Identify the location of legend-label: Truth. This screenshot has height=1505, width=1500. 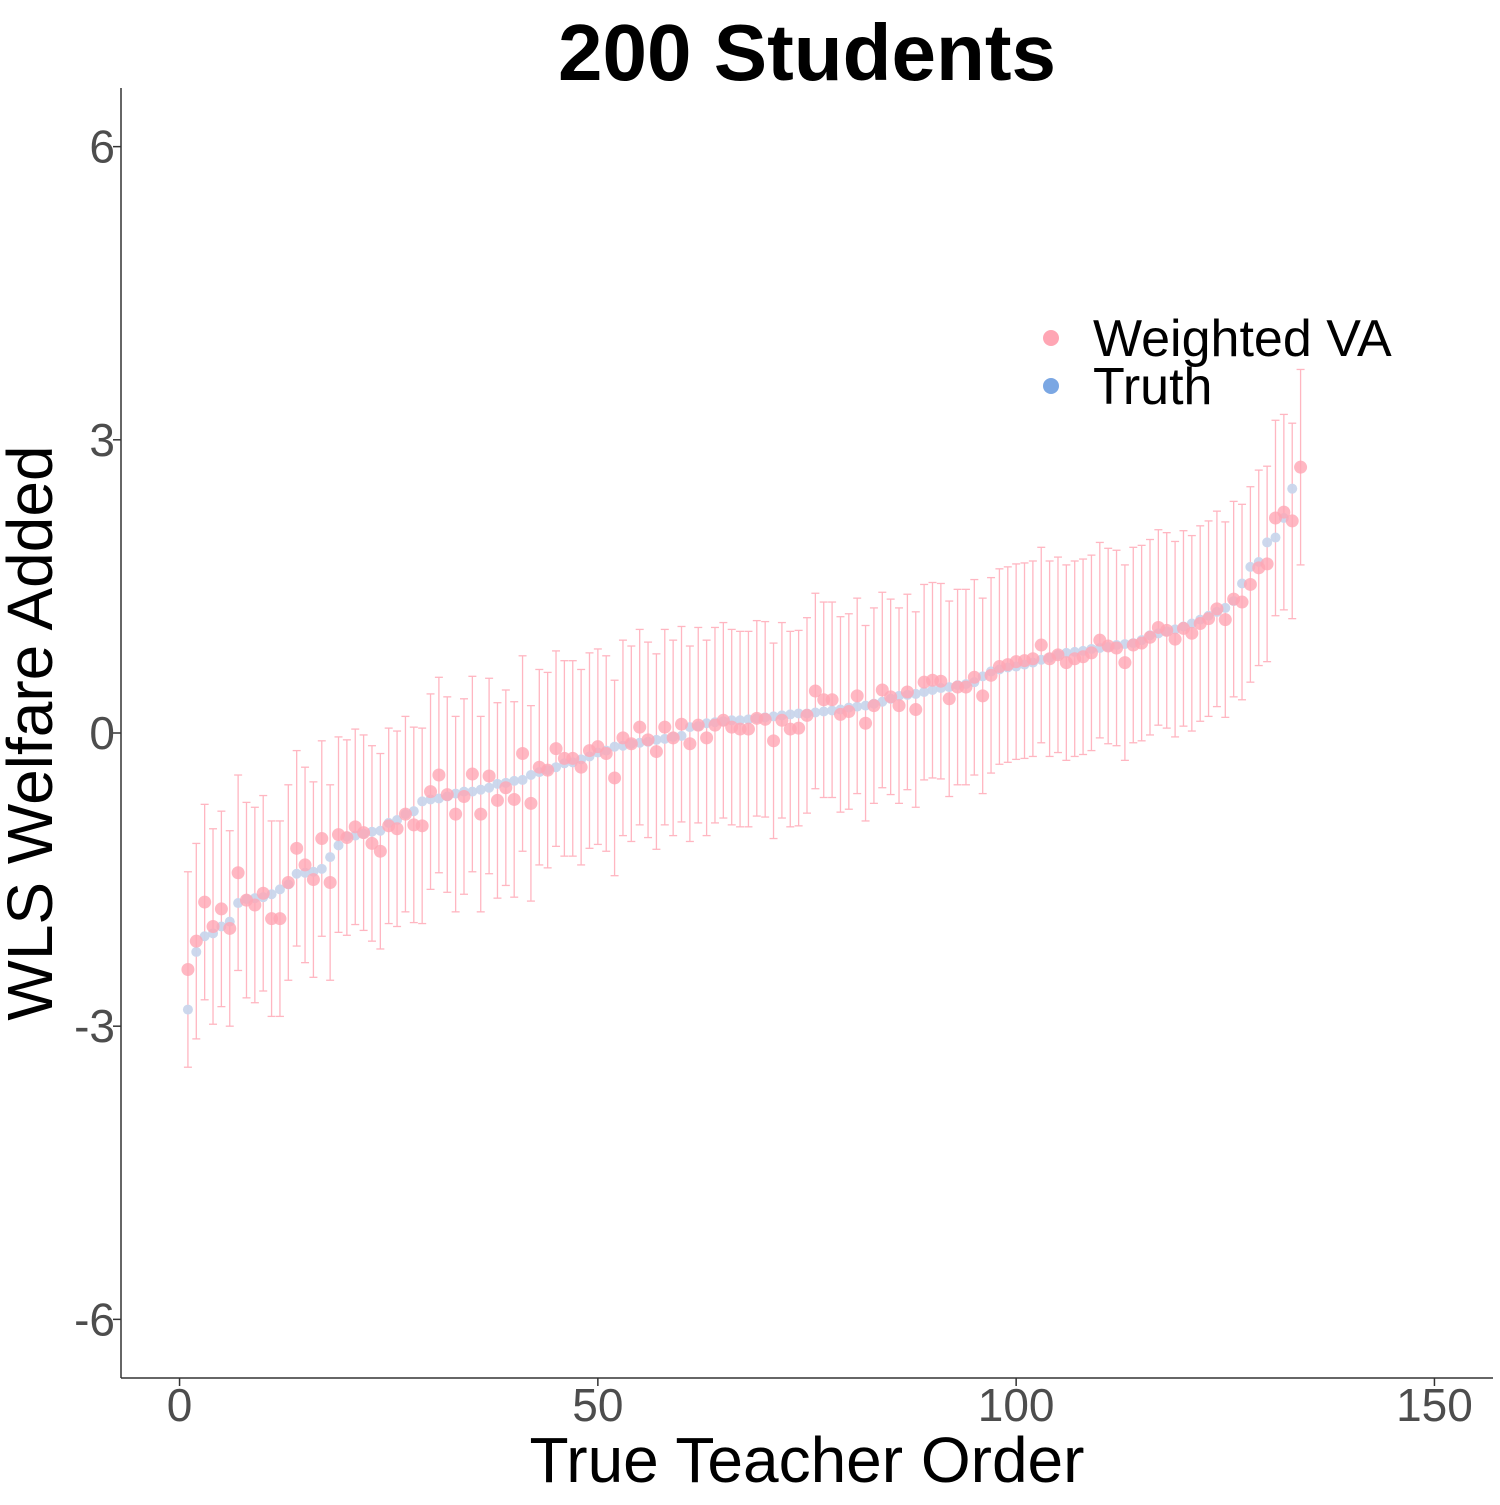
(1152, 387).